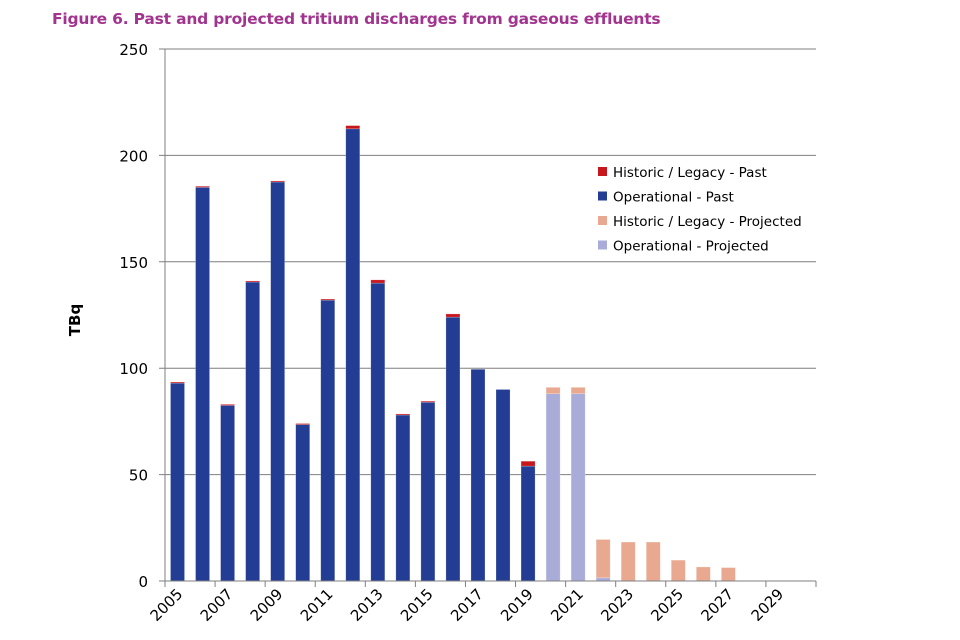 This screenshot has height=640, width=960. What do you see at coordinates (217, 605) in the screenshot?
I see `x-tick-label: 2007` at bounding box center [217, 605].